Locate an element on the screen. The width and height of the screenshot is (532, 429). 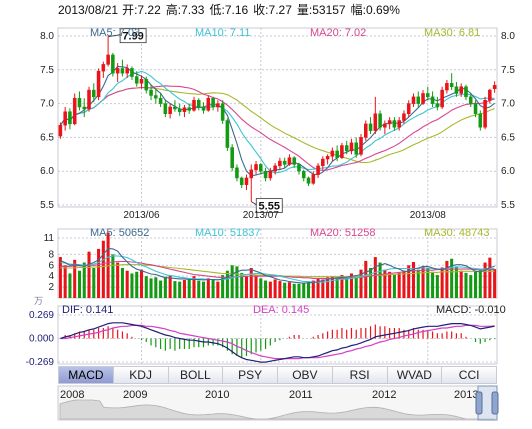
header-low: 7.16 is located at coordinates (237, 10).